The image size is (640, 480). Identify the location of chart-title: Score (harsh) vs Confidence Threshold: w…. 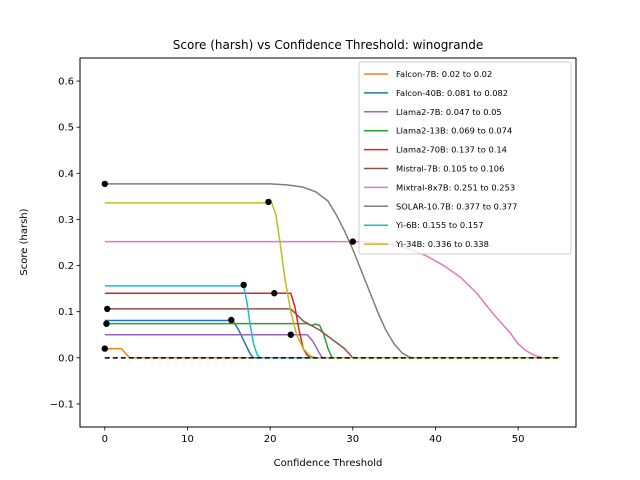
(328, 45).